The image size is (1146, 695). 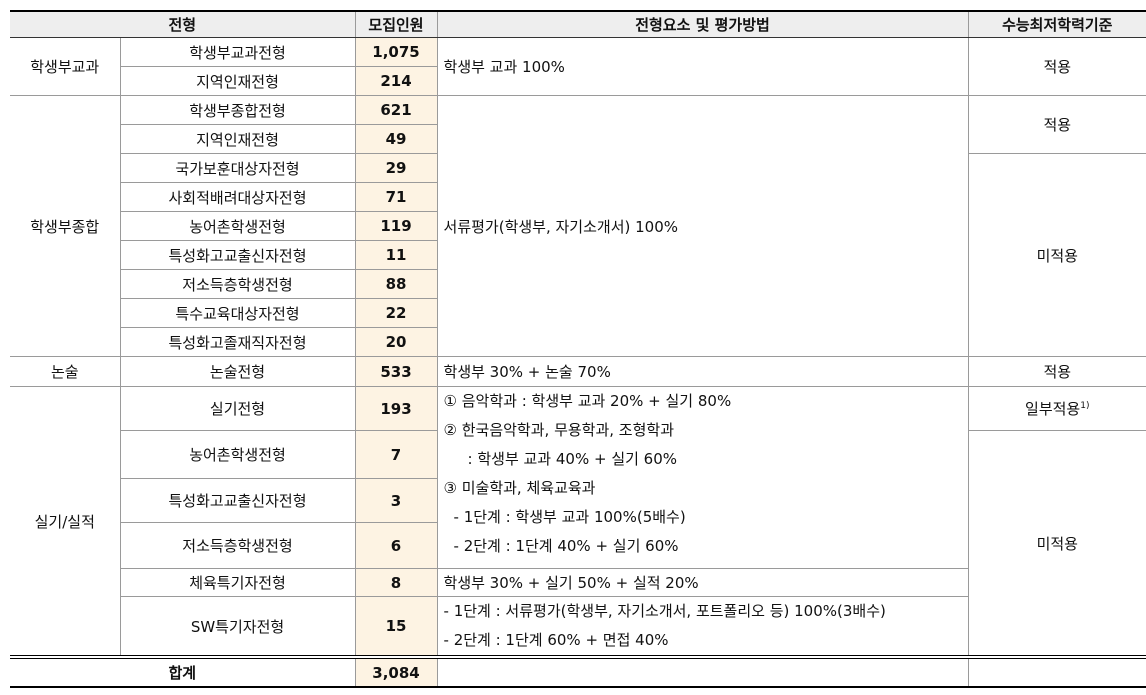 What do you see at coordinates (519, 488) in the screenshot?
I see `method-line: ③ 미술학과, 체육교육과` at bounding box center [519, 488].